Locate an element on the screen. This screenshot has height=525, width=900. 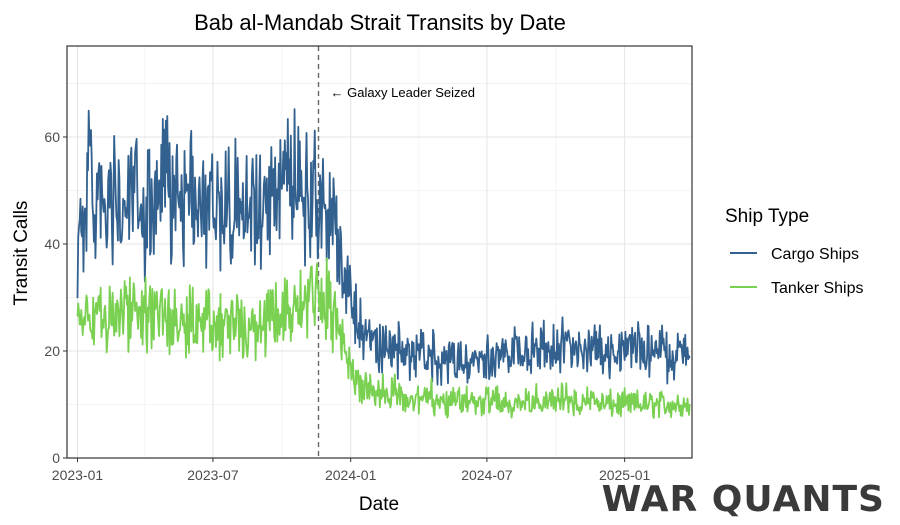
x-tick-label: 2025-01 is located at coordinates (625, 475).